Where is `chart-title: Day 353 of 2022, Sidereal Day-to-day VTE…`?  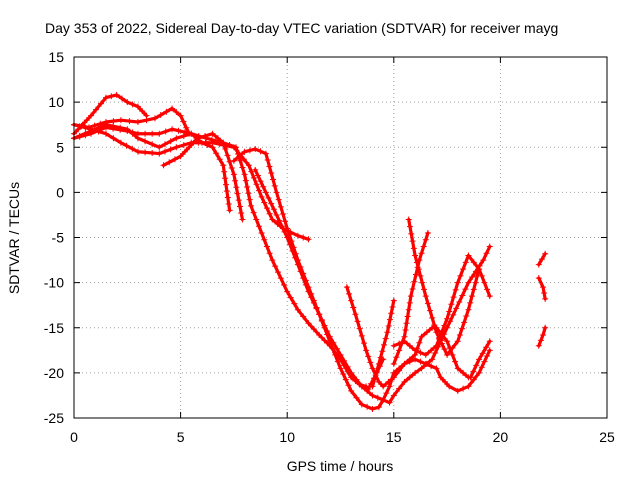
chart-title: Day 353 of 2022, Sidereal Day-to-day VTE… is located at coordinates (301, 28).